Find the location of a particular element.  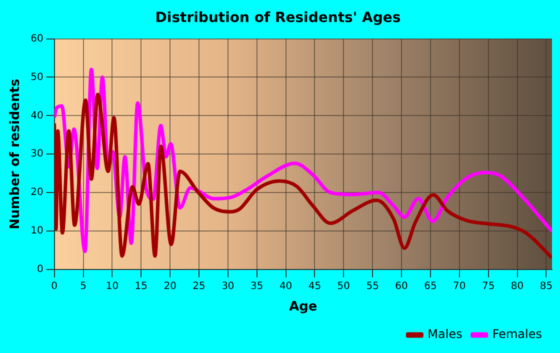

x-tick-label: 30 is located at coordinates (228, 286).